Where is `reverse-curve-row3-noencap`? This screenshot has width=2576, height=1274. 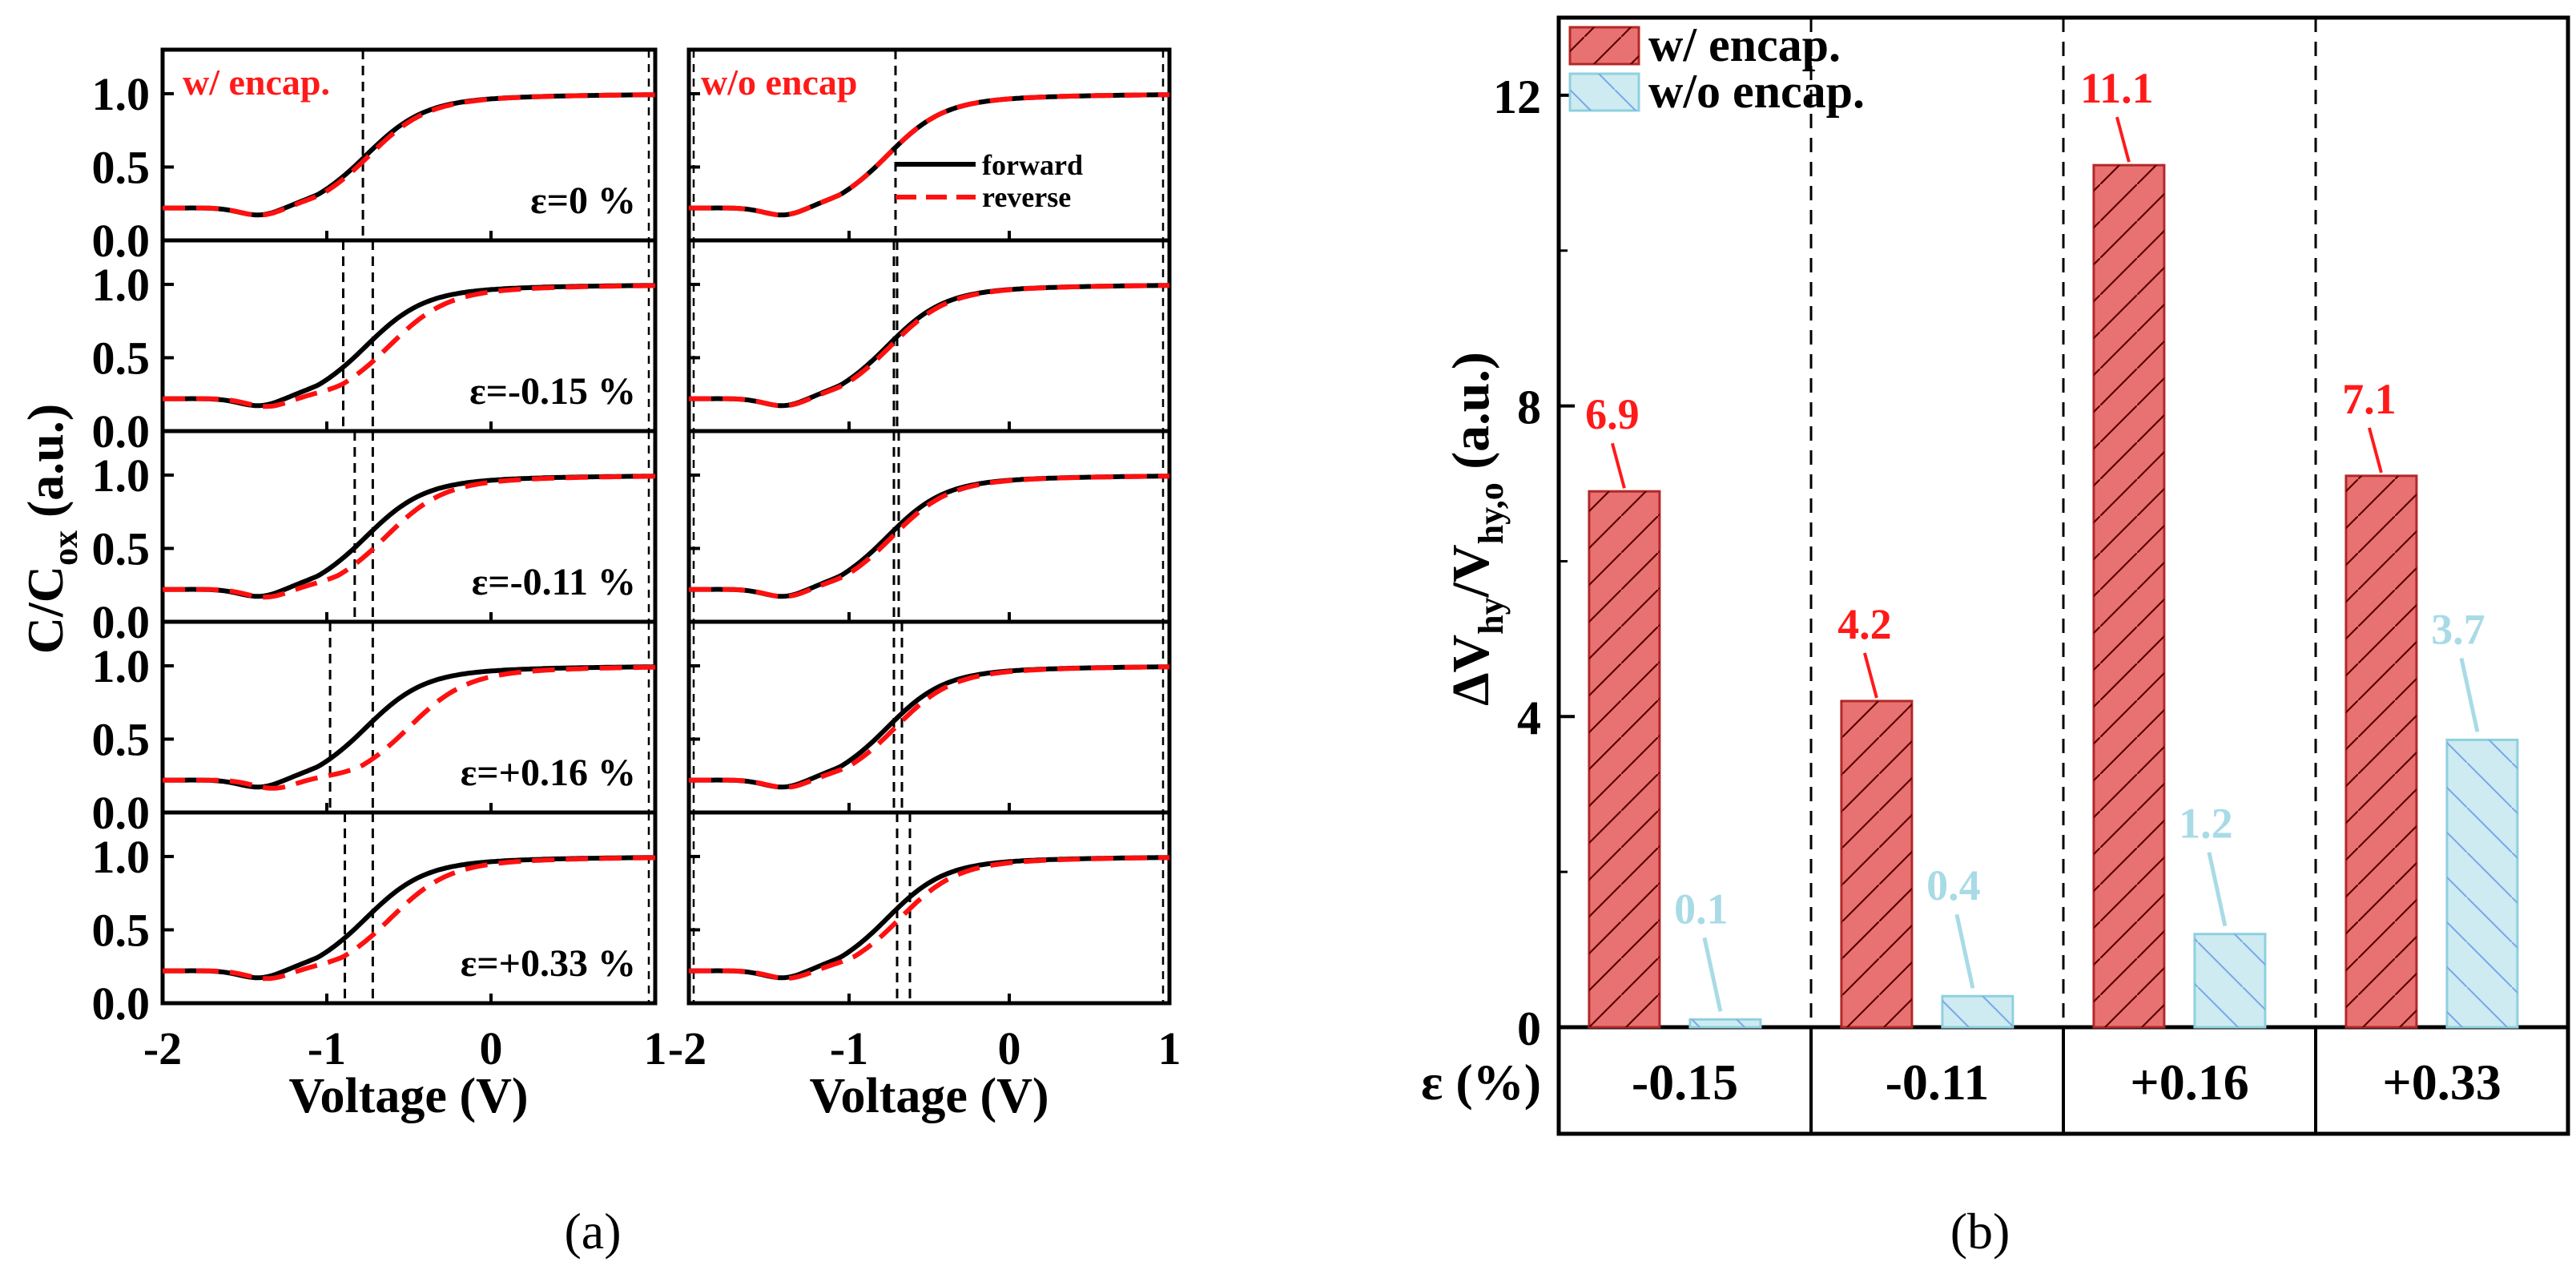
reverse-curve-row3-noencap is located at coordinates (929, 727).